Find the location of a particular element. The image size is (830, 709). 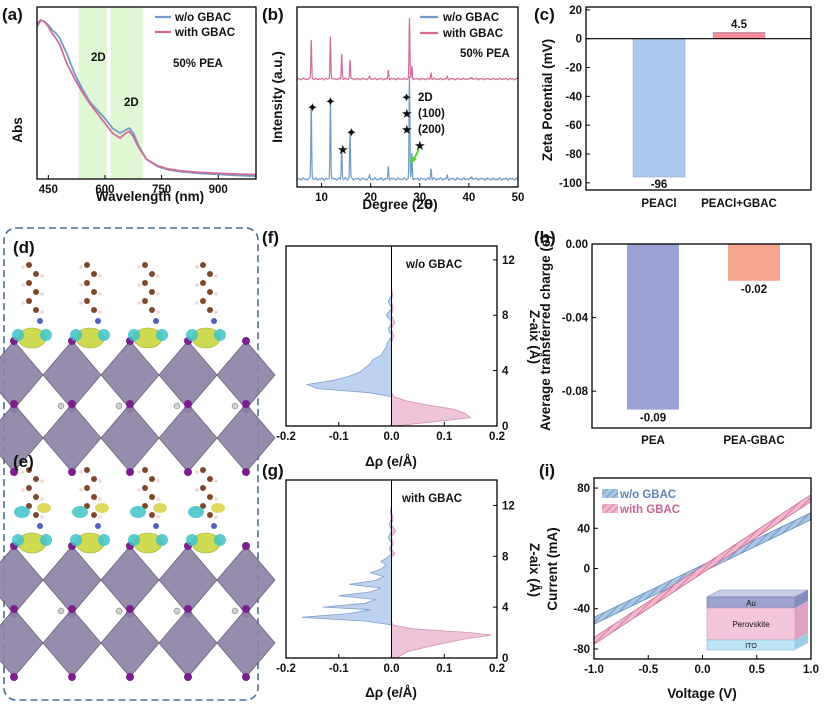

x-tick-label-b: 40 is located at coordinates (468, 198).